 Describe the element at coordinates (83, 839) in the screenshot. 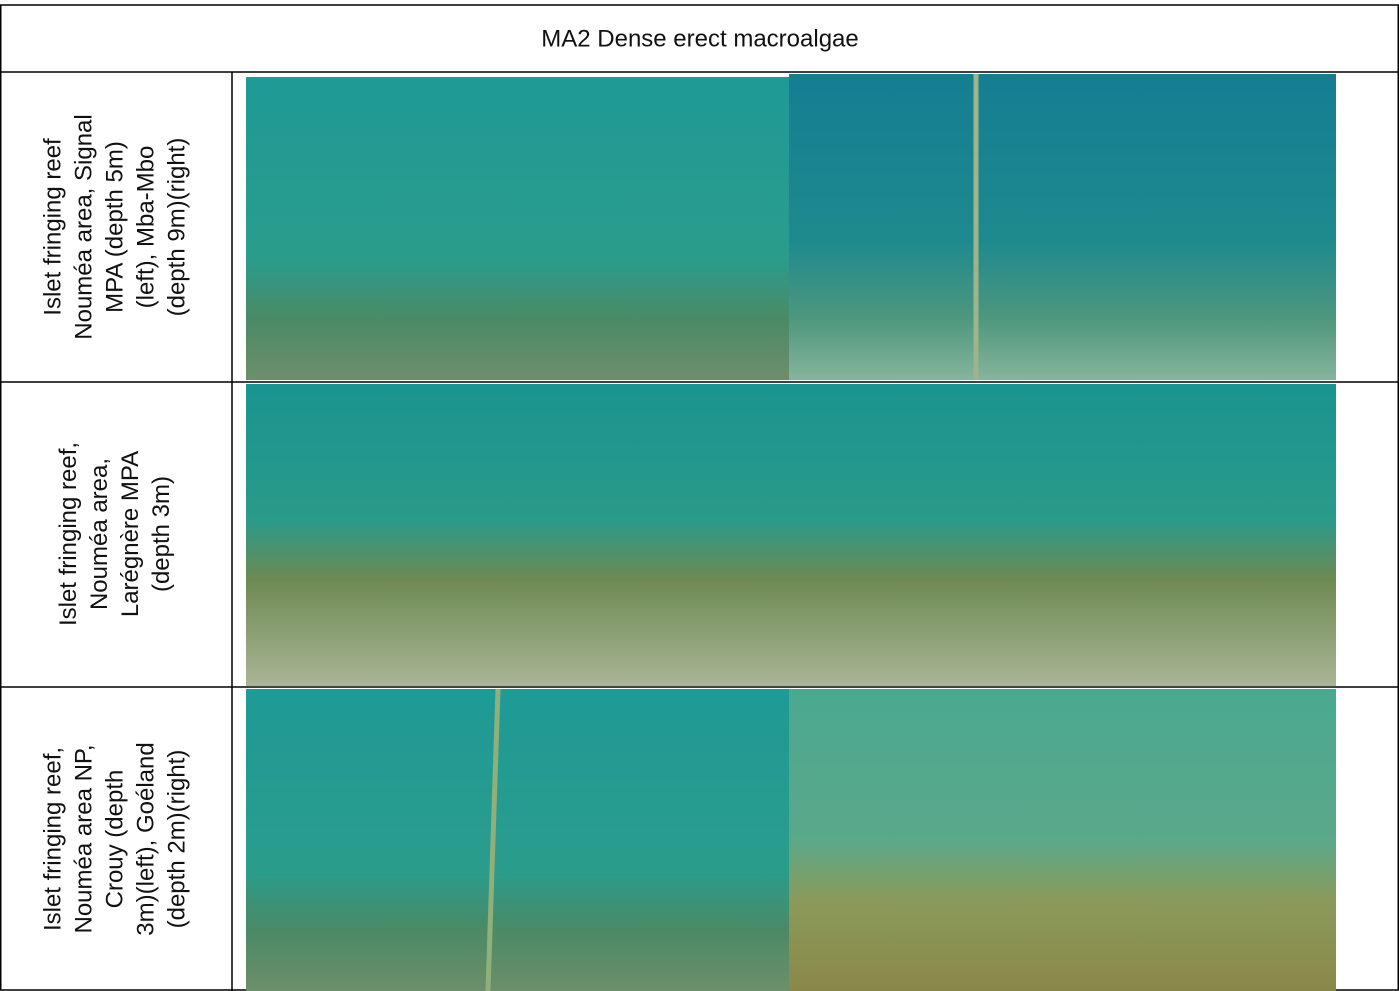

I see `row-label-line: Nouméa area NP,` at that location.